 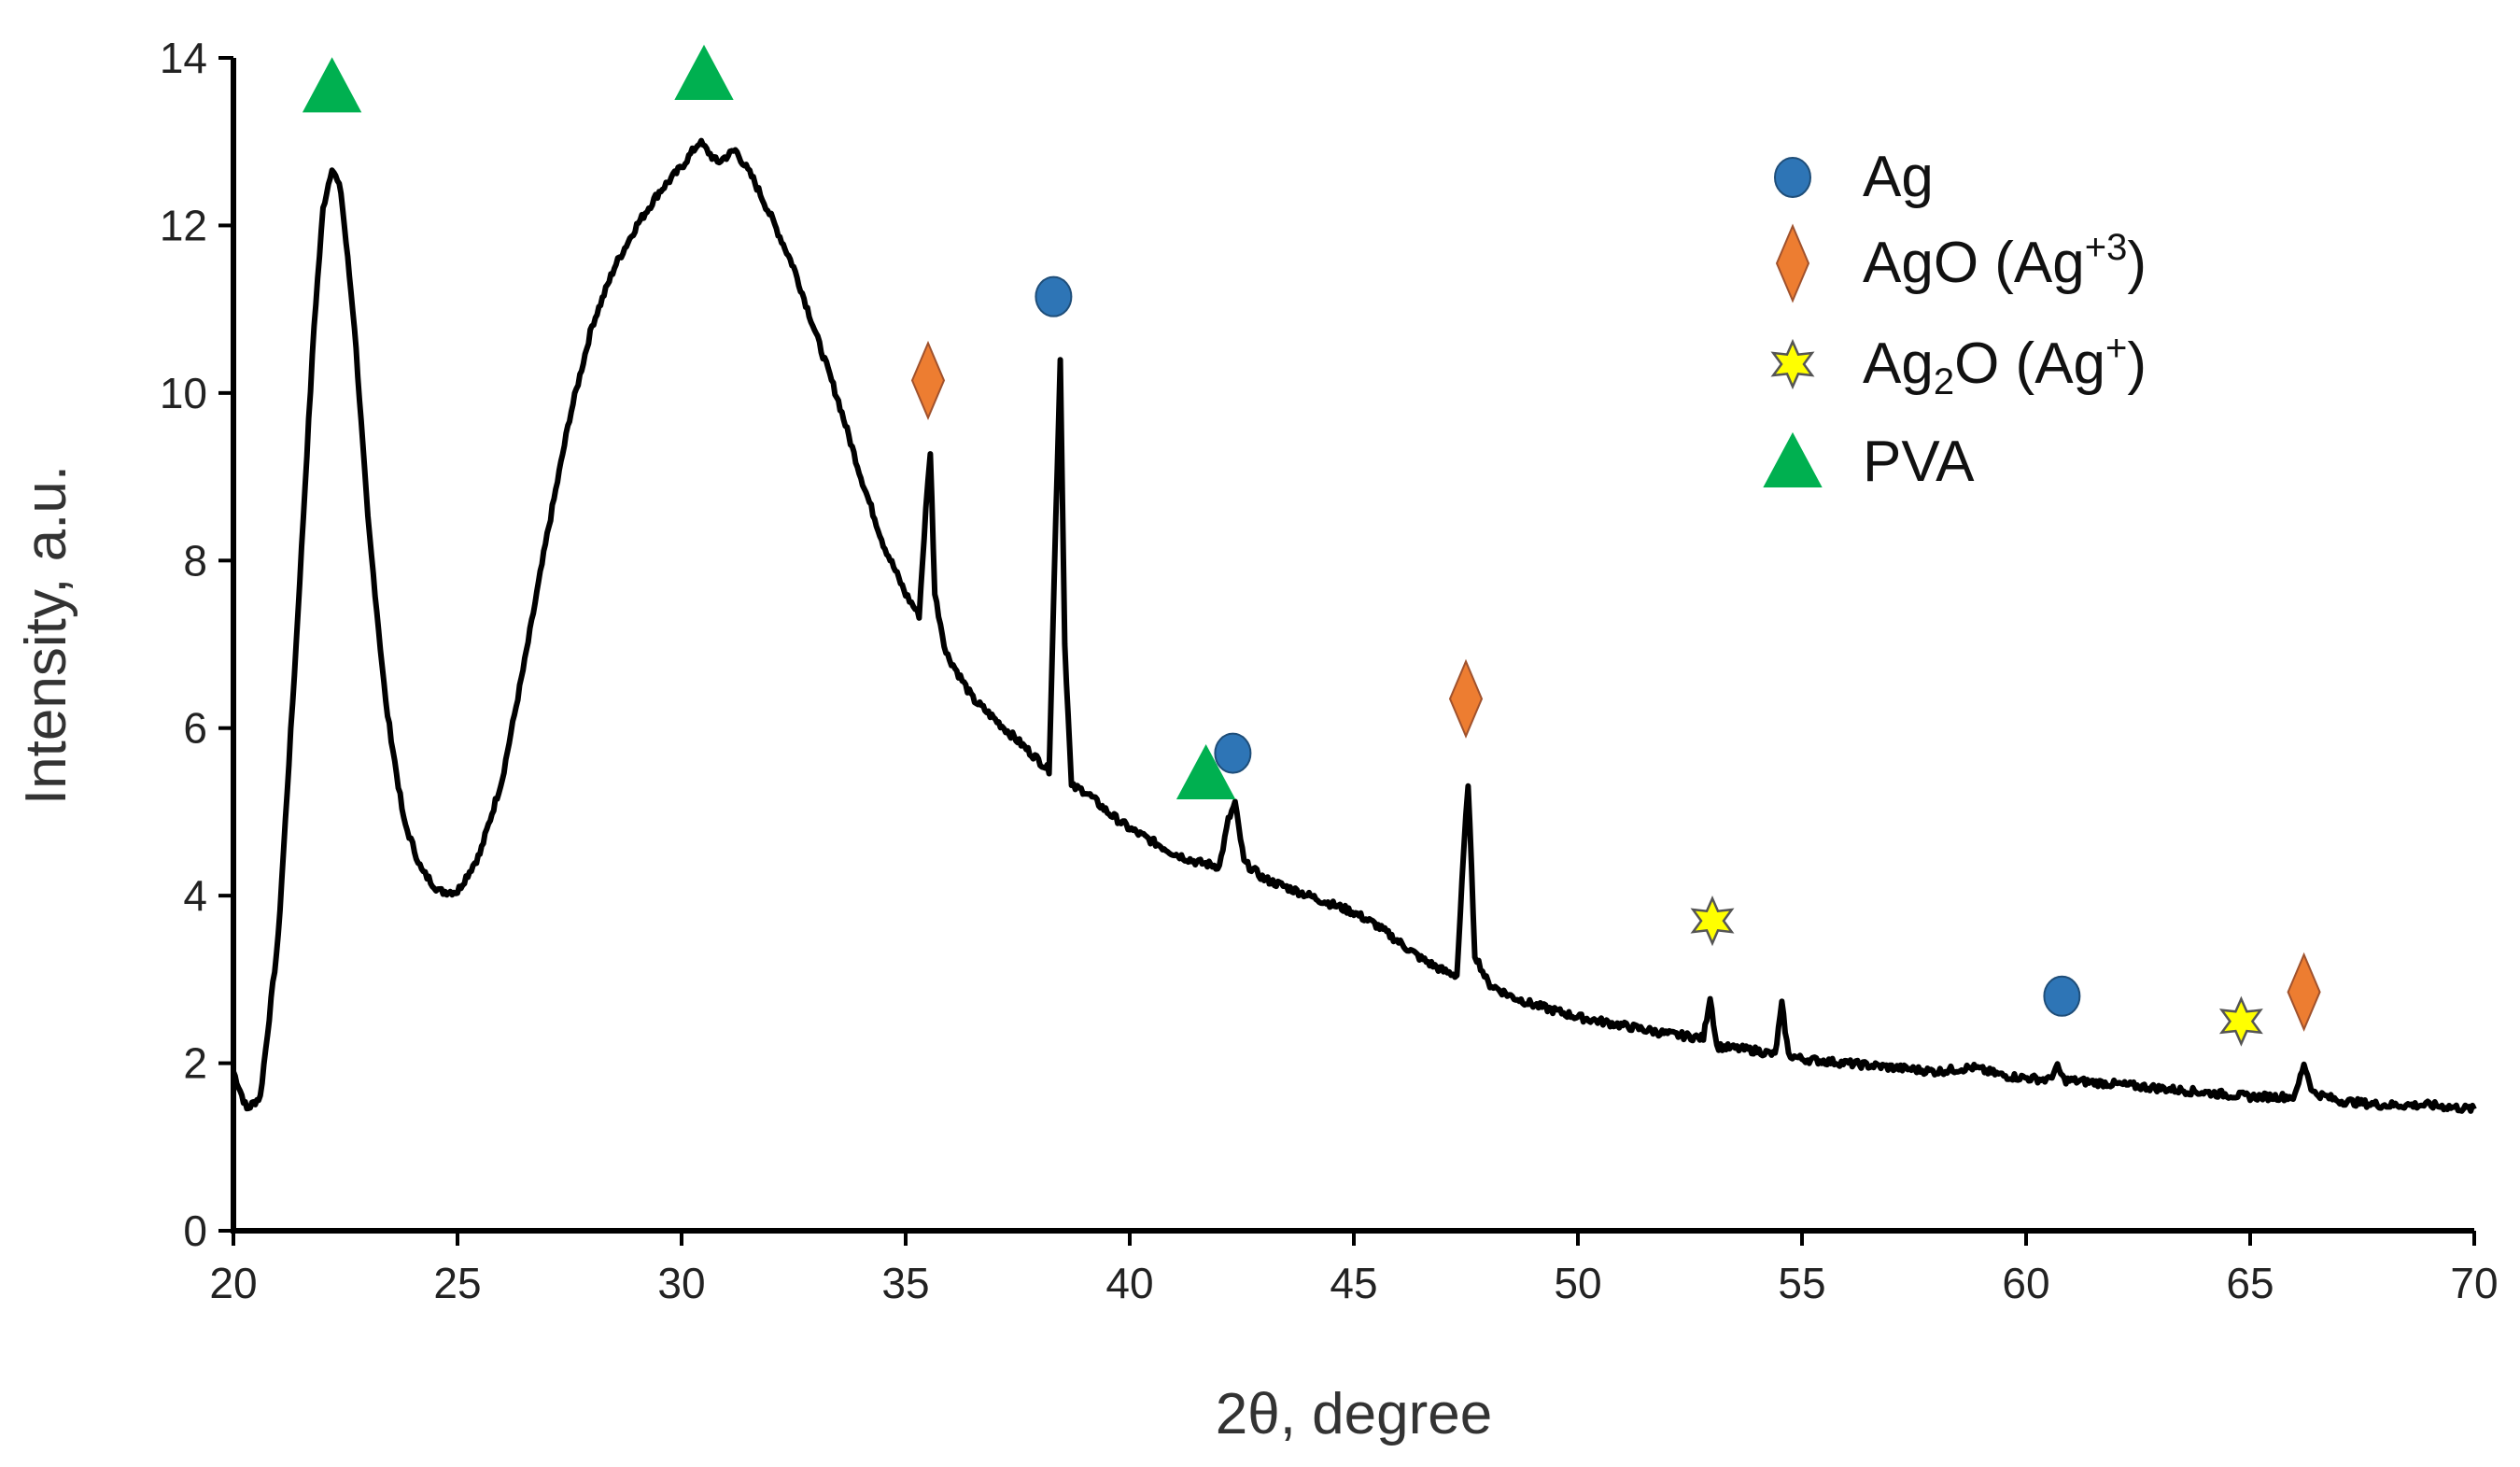 I want to click on legend-label: PVA, so click(x=1919, y=462).